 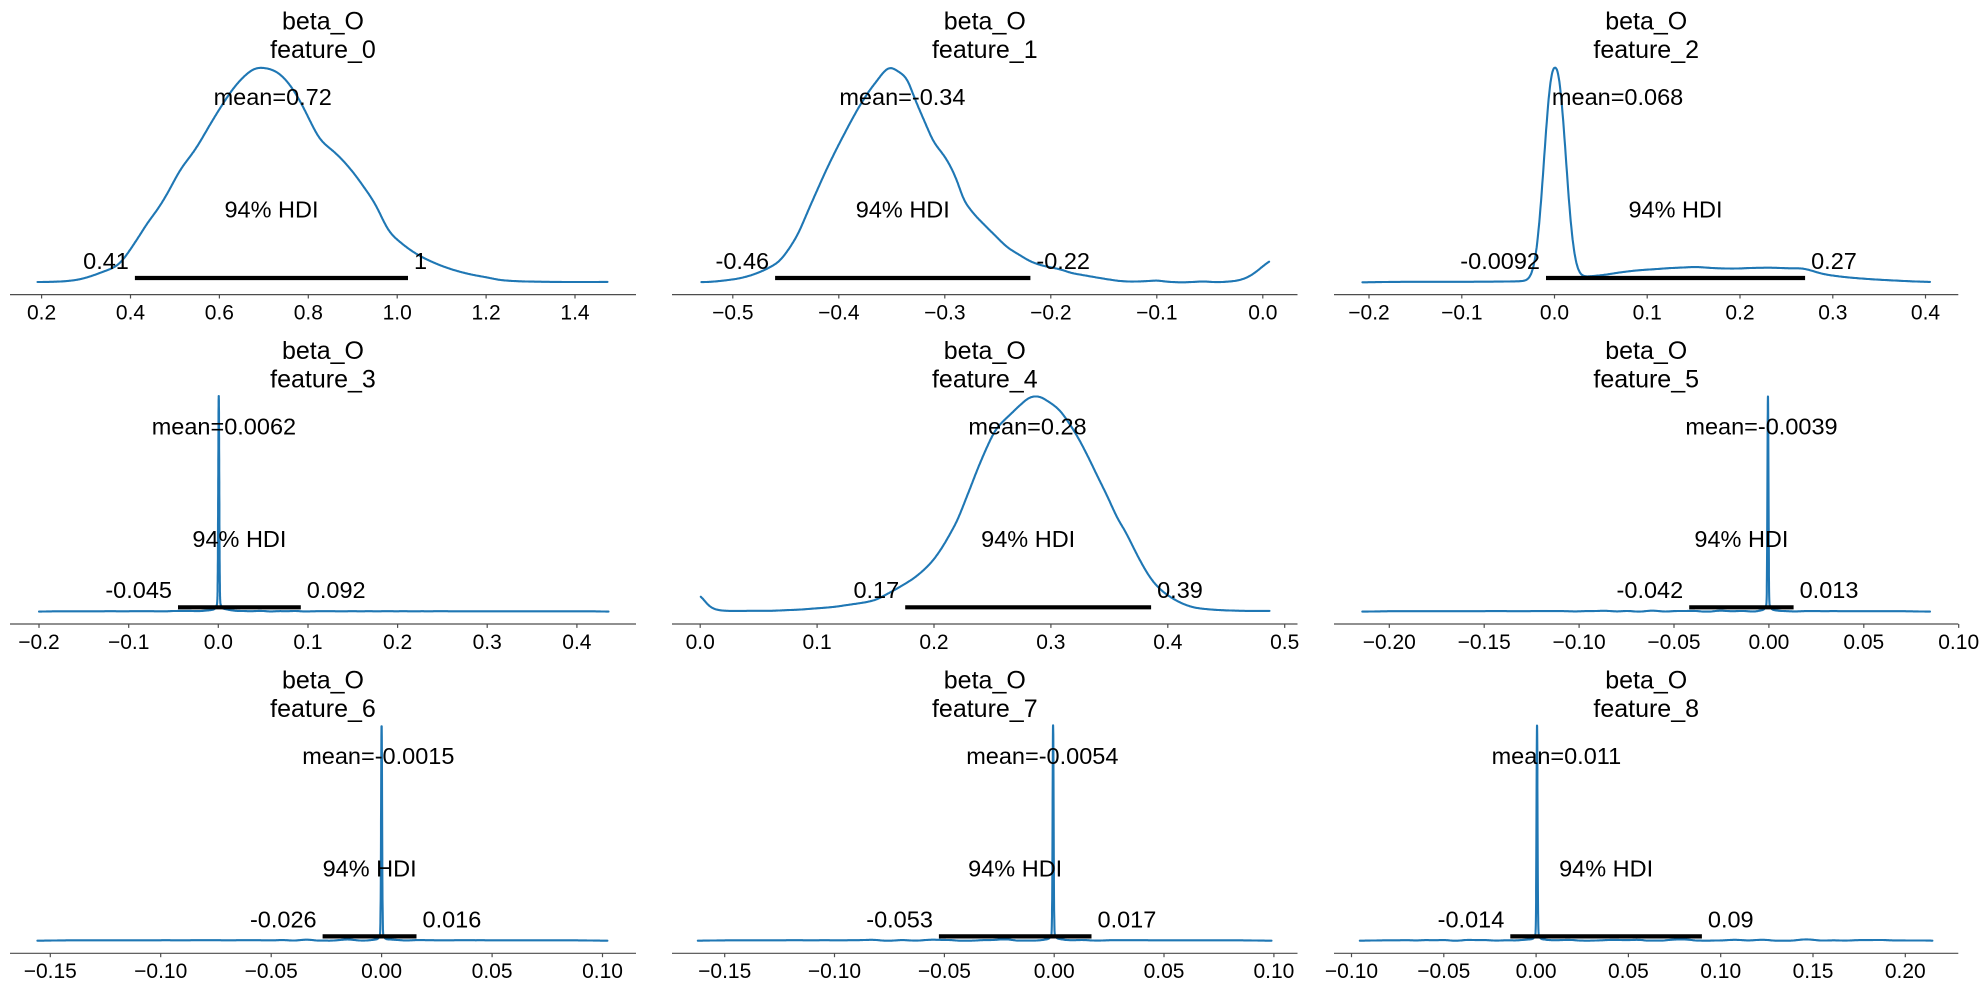 I want to click on svg-text: feature_8, so click(x=1646, y=709).